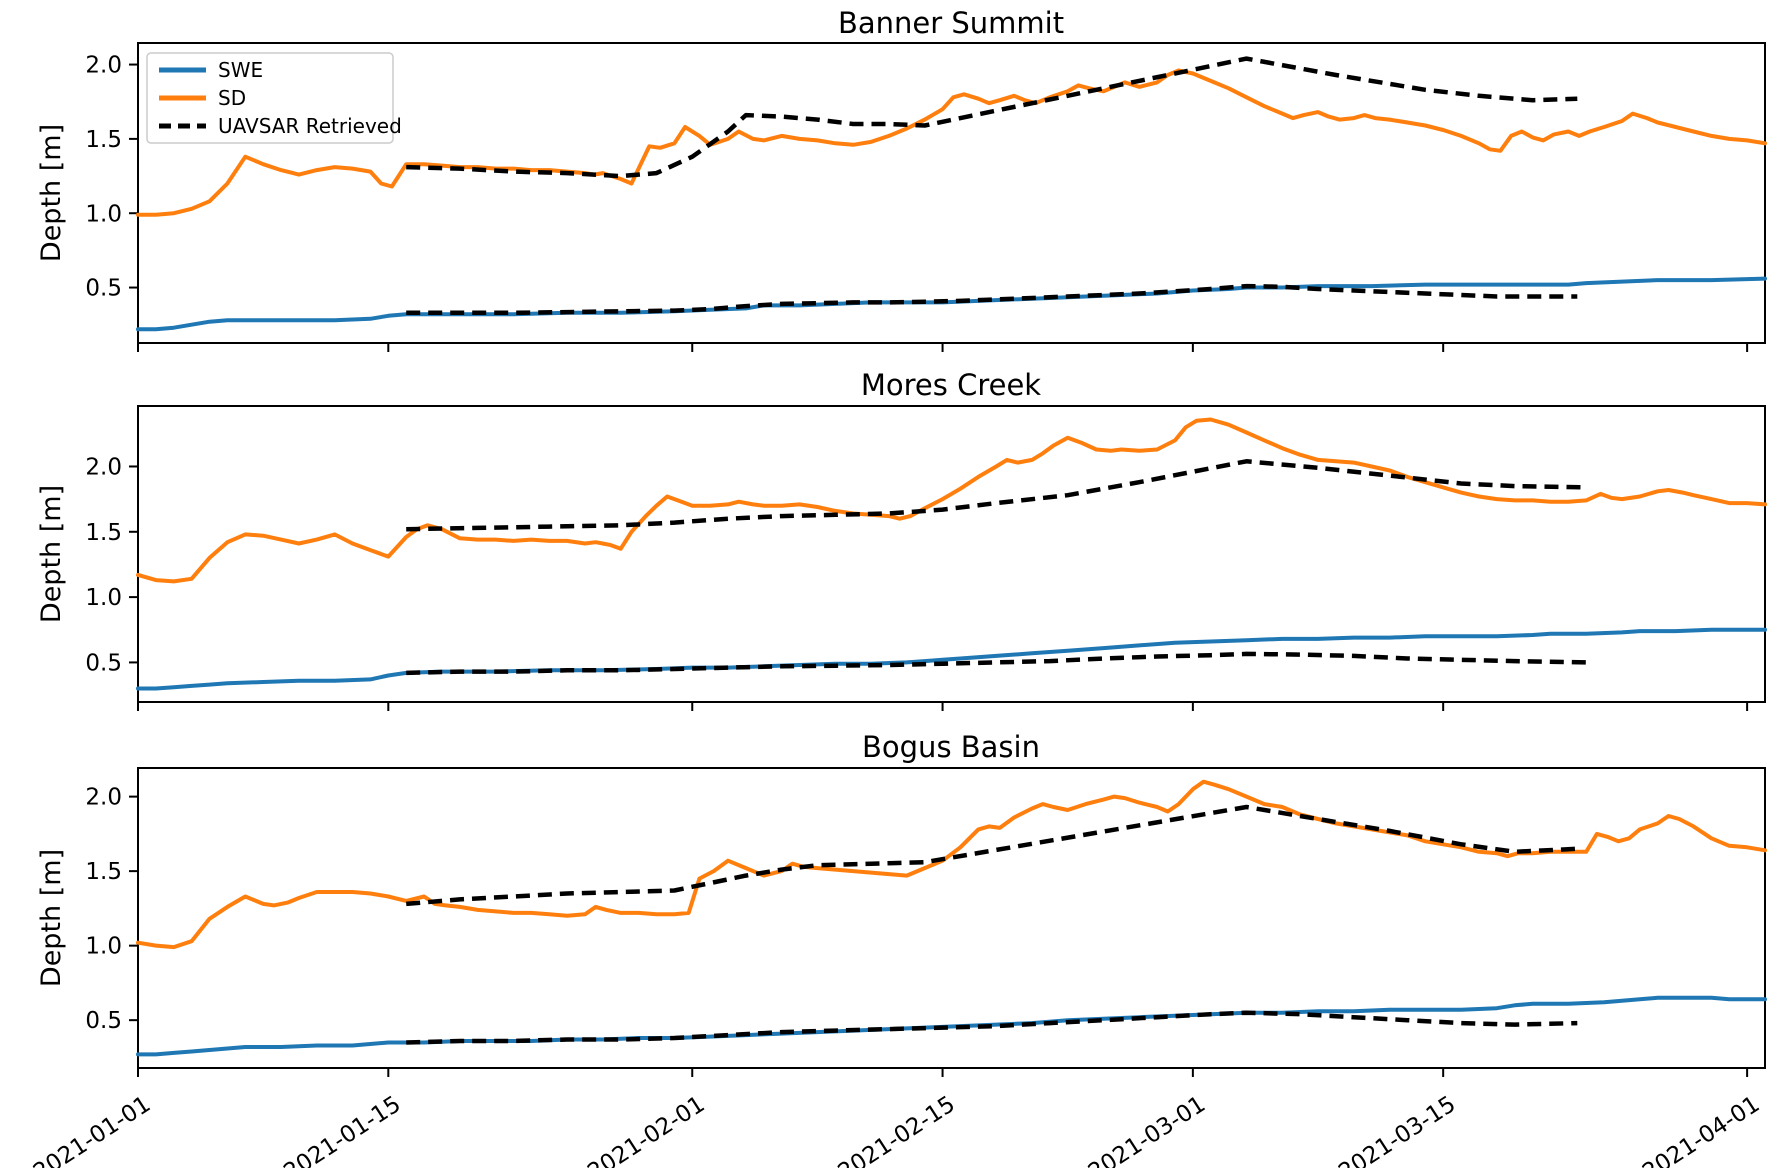 This screenshot has height=1172, width=1782. Describe the element at coordinates (232, 98) in the screenshot. I see `legend-label-sd: SD` at that location.